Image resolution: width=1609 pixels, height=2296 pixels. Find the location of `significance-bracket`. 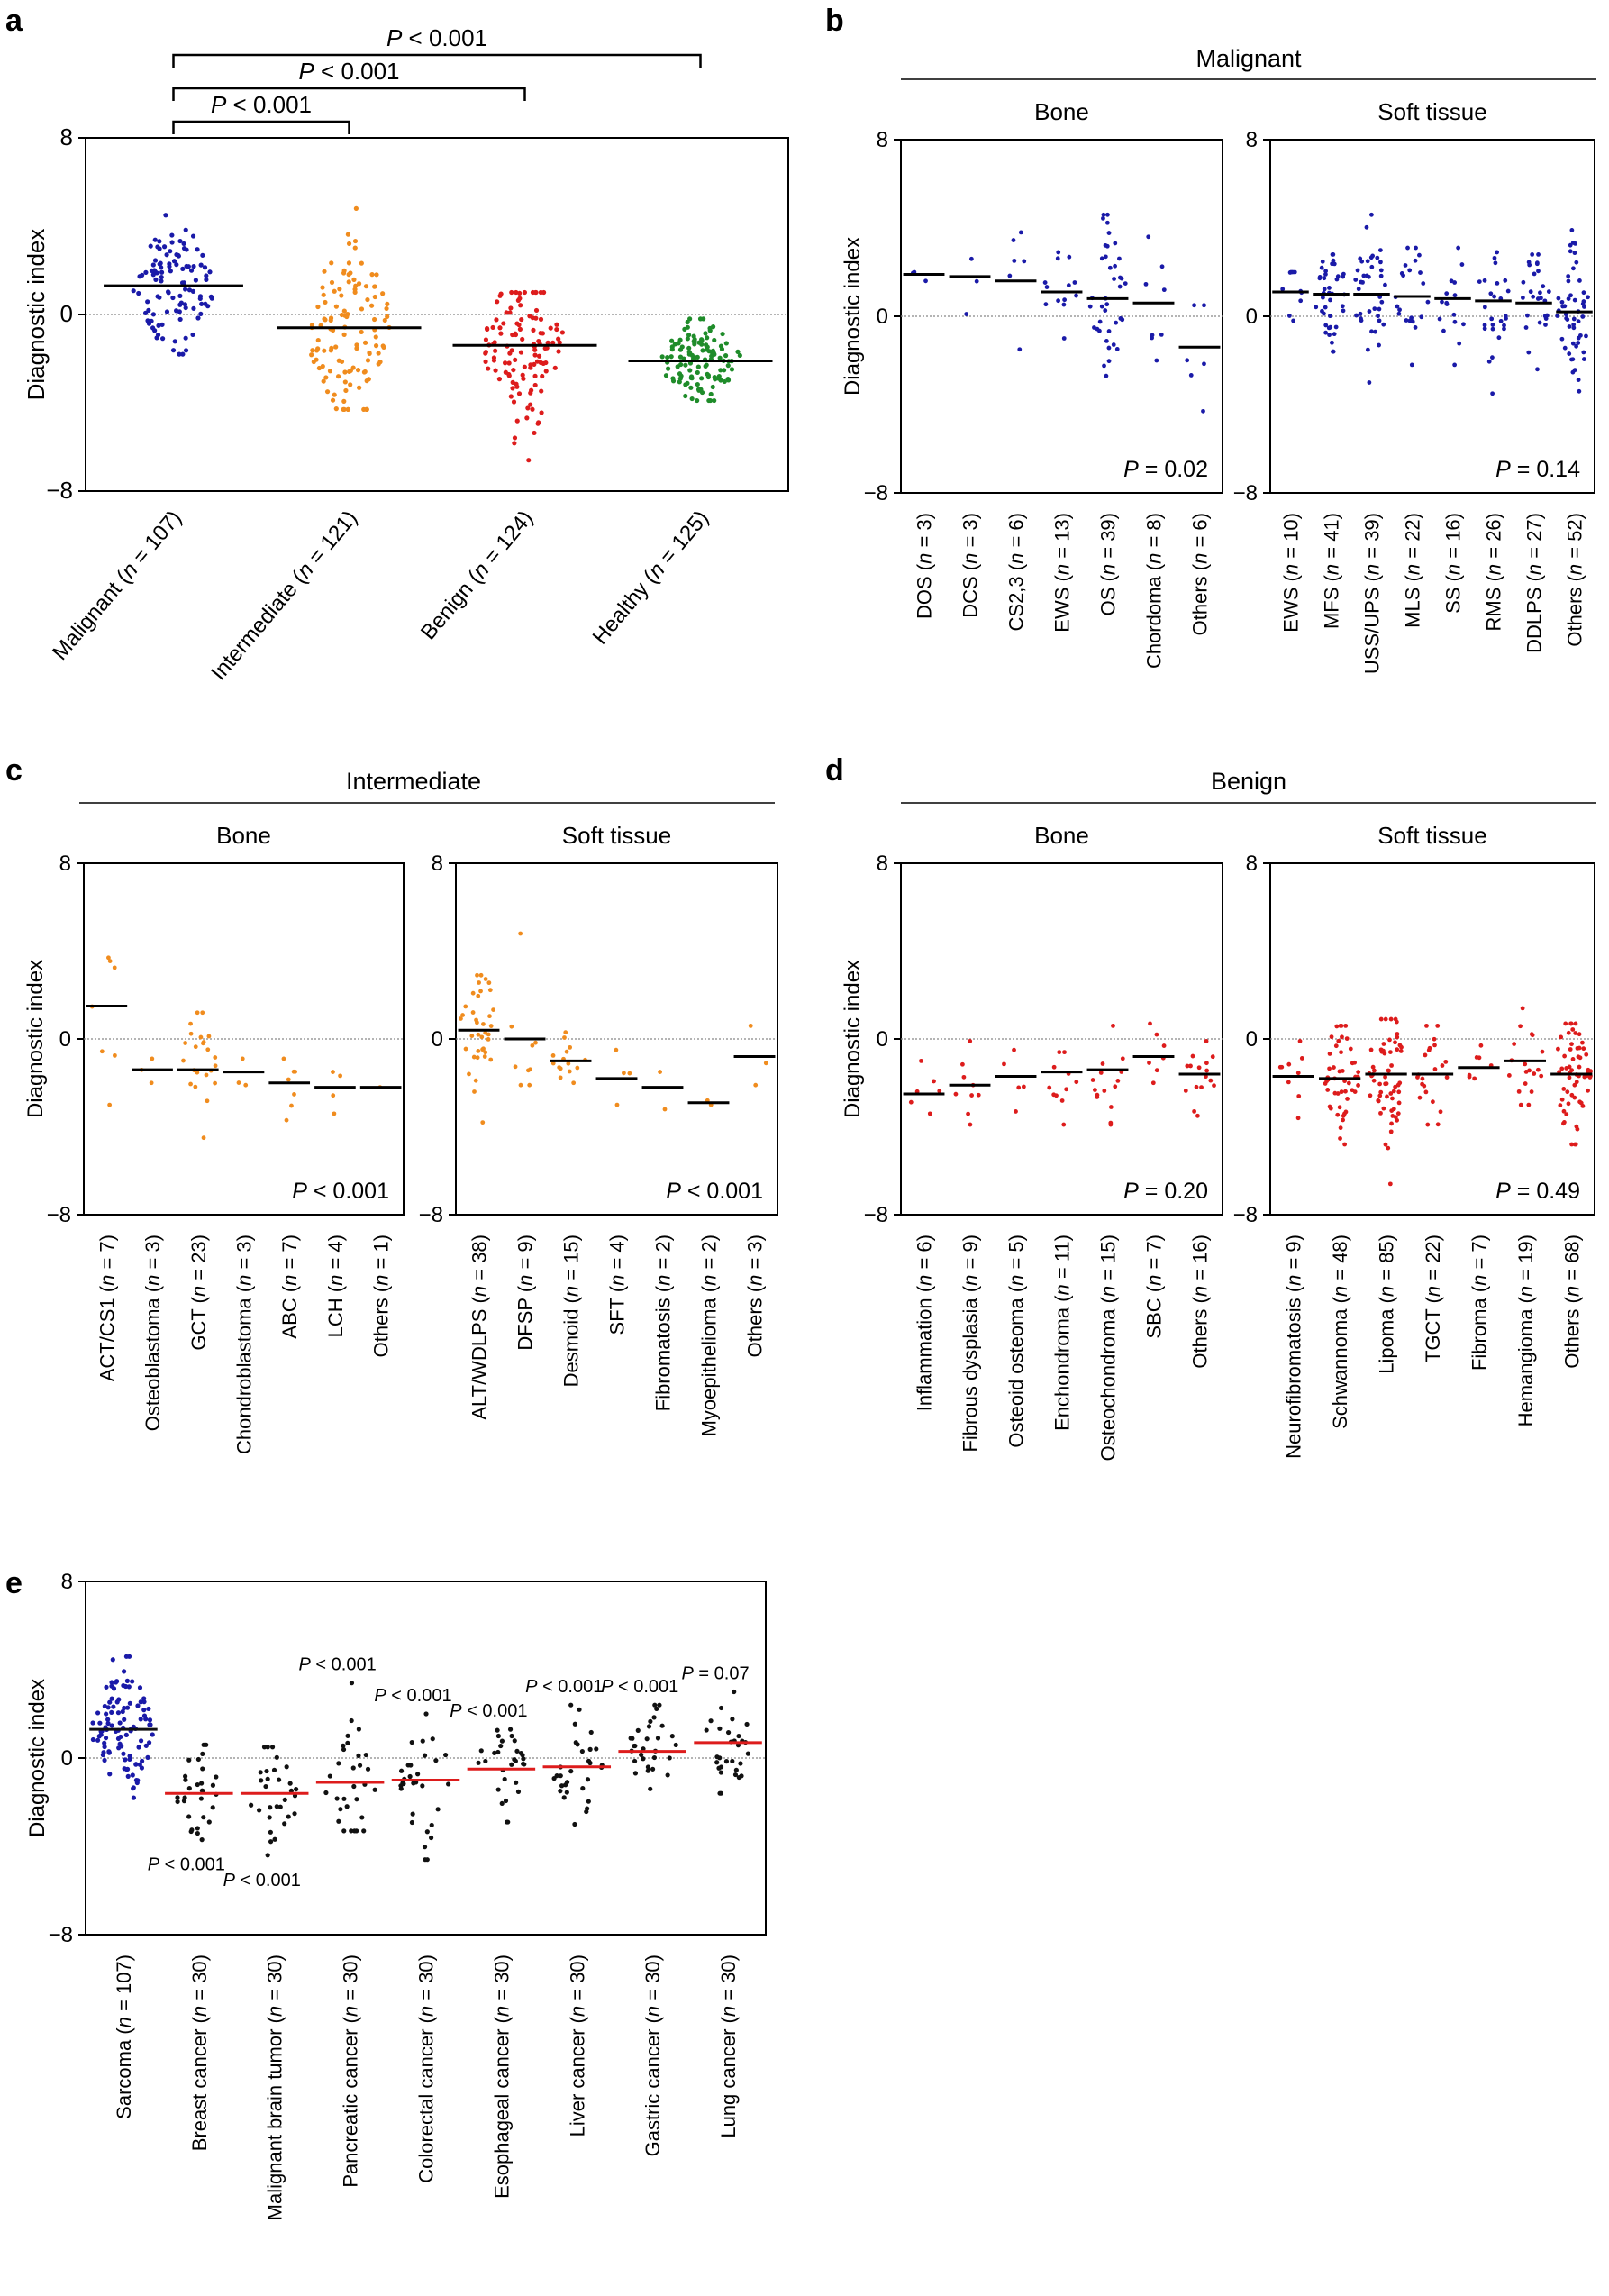

significance-bracket is located at coordinates (437, 60).